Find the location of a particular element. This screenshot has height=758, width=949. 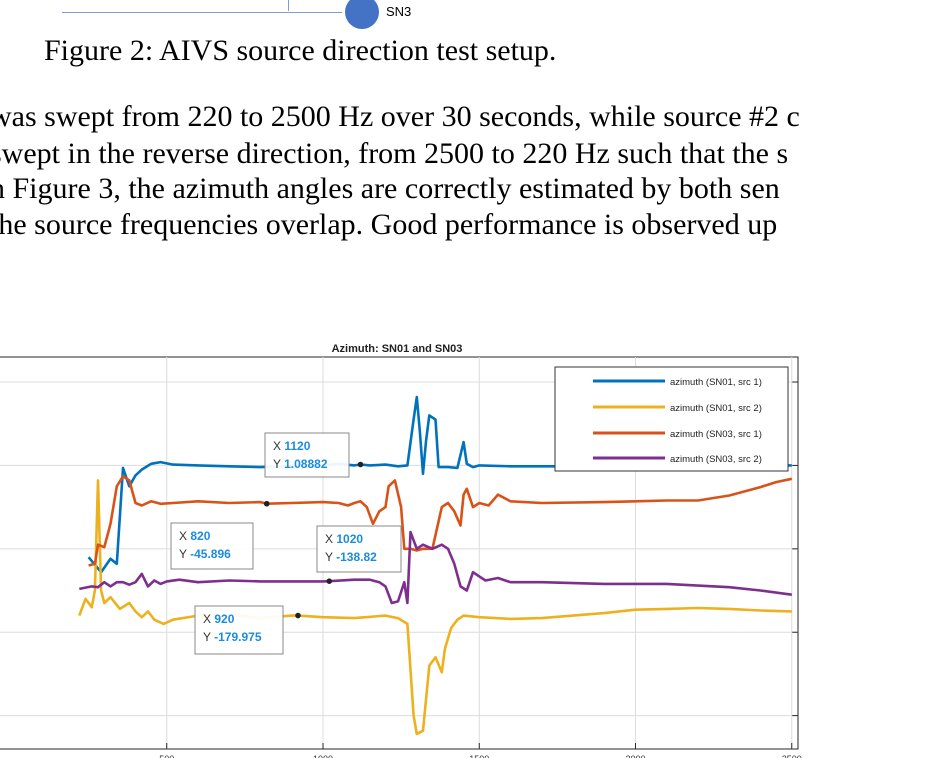

datatip-y-2: Y -138.82 is located at coordinates (351, 557).